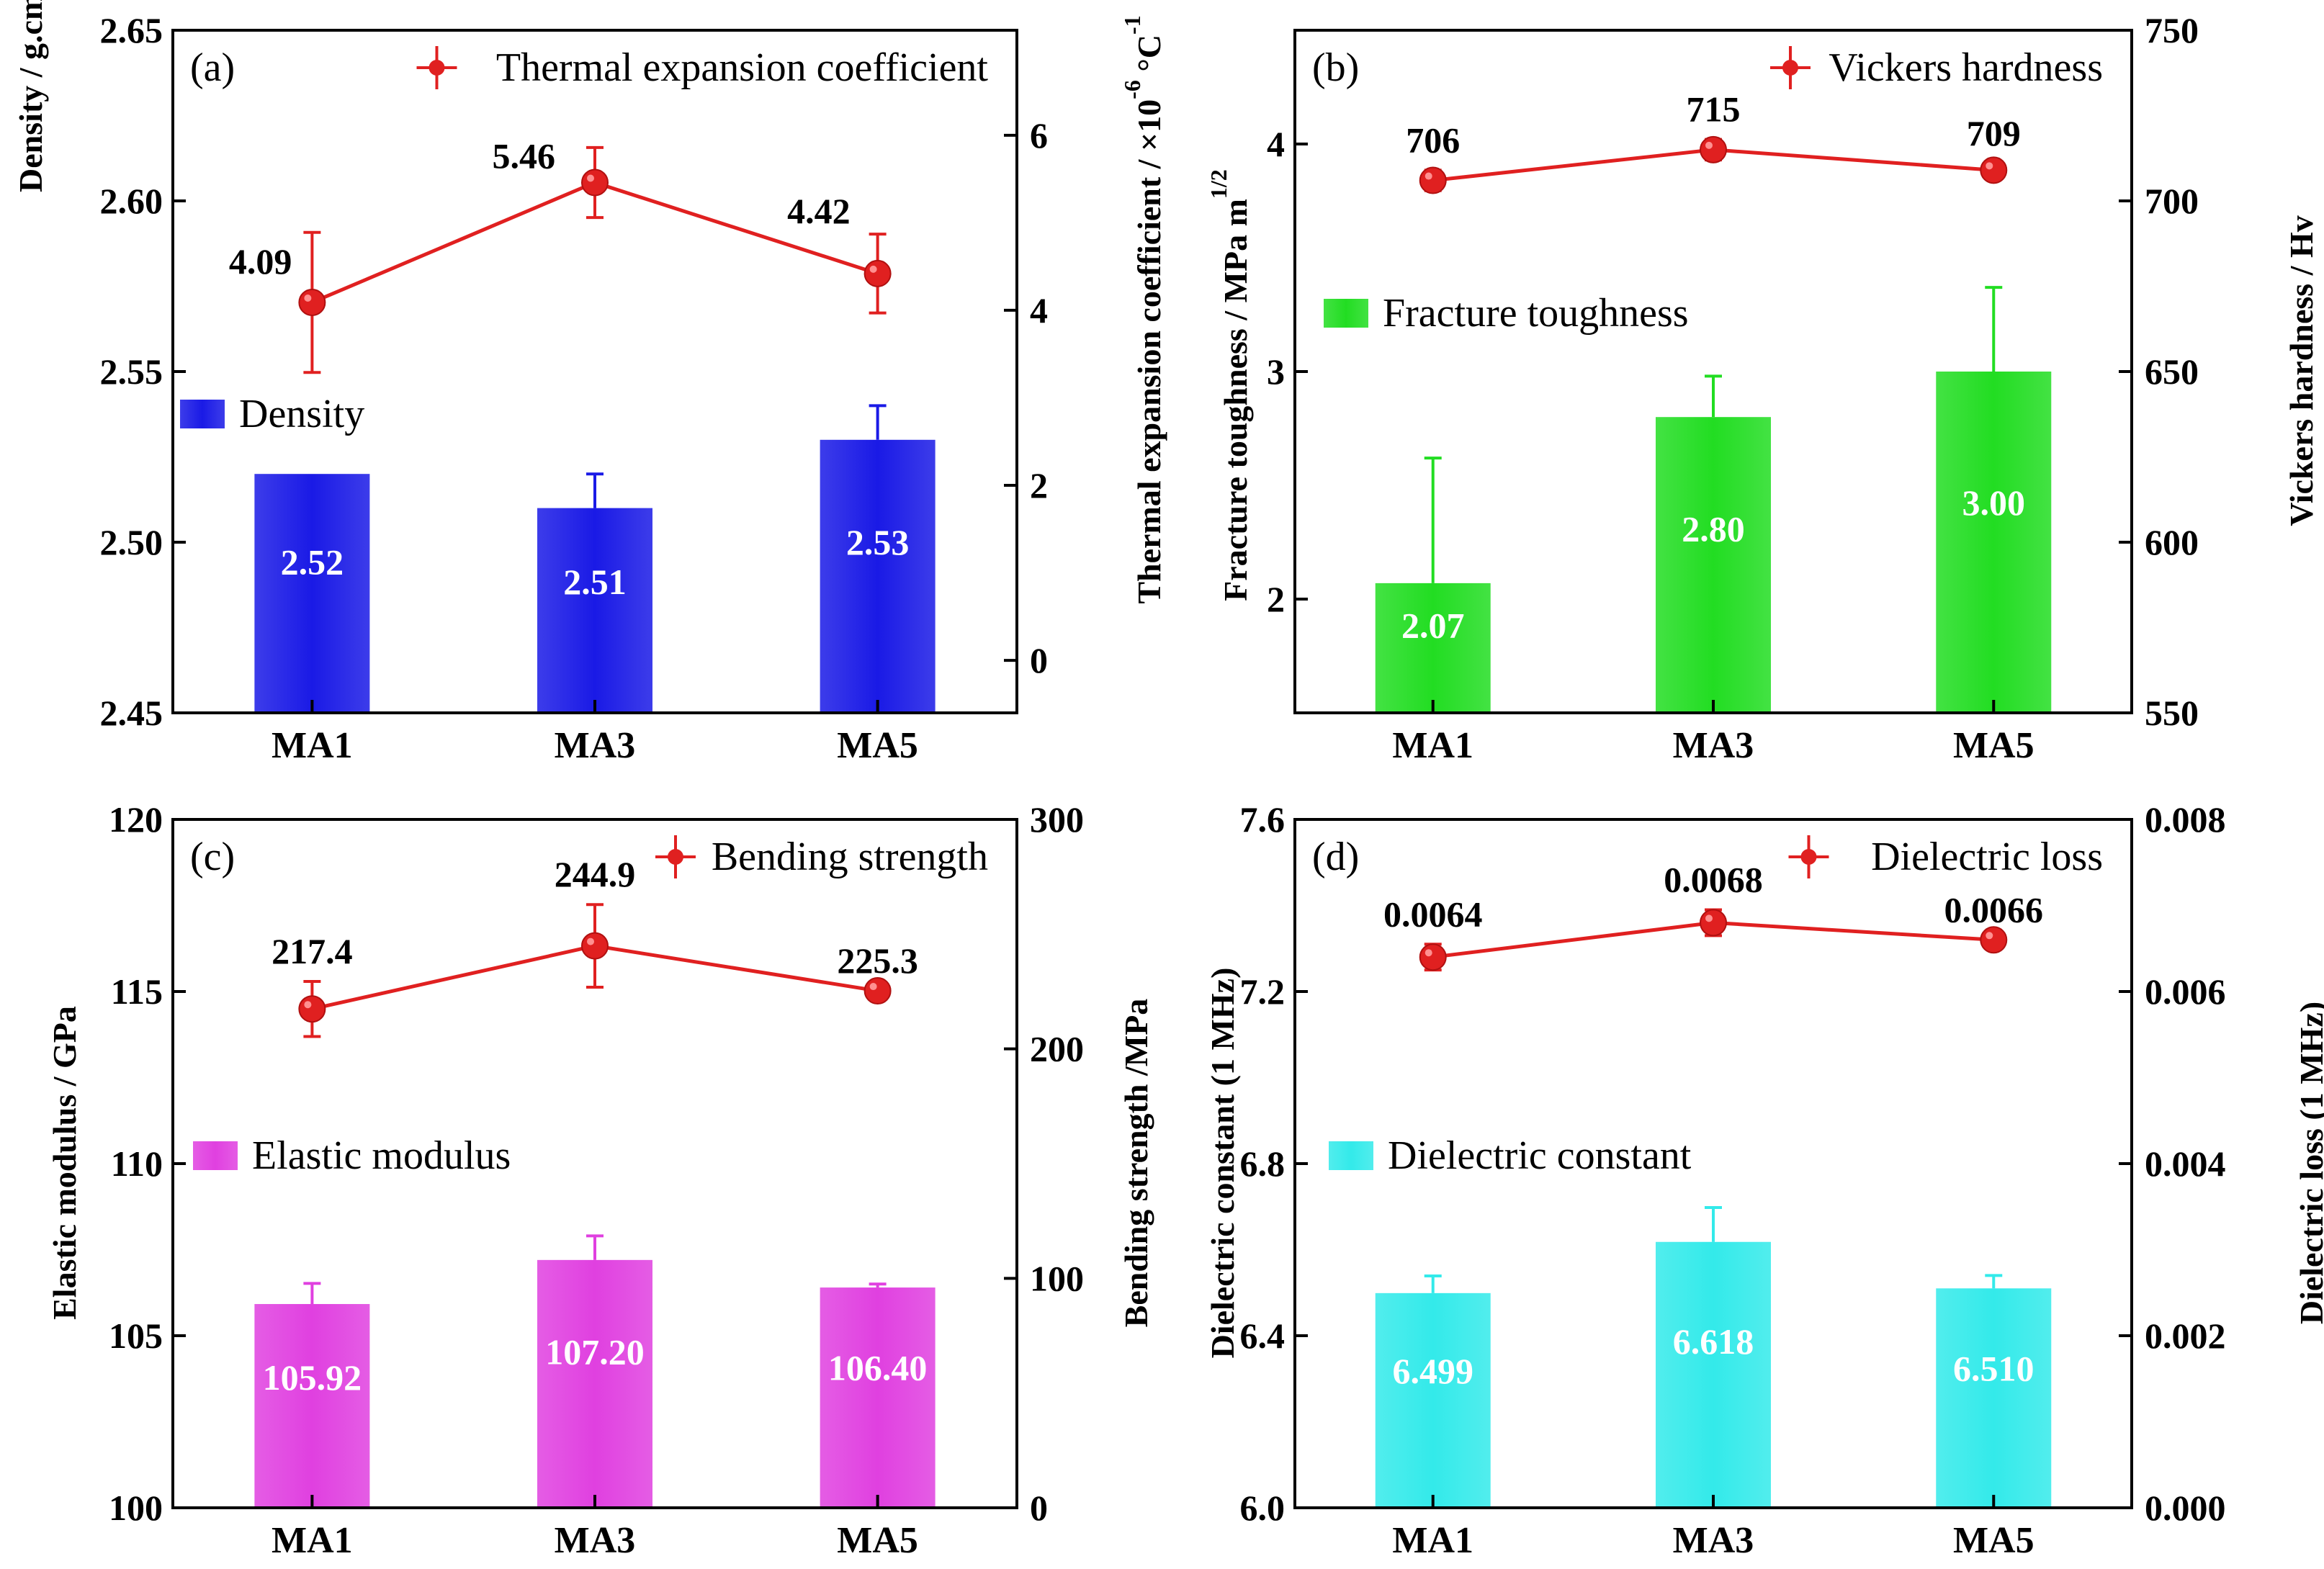 This screenshot has width=2324, height=1569. Describe the element at coordinates (2185, 992) in the screenshot. I see `right-tick-label: 0.006` at that location.